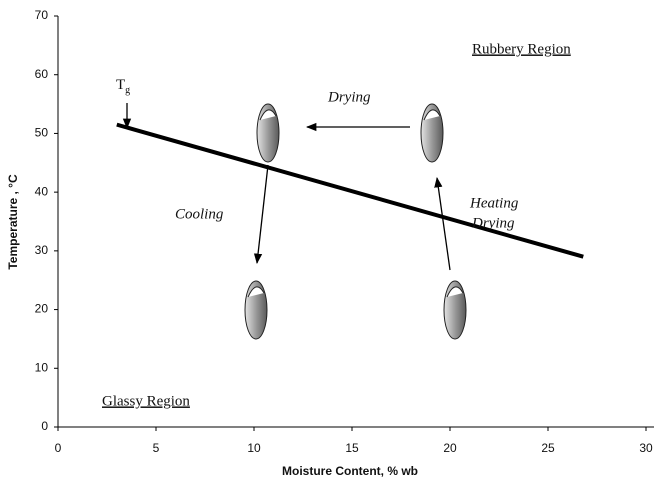 The width and height of the screenshot is (654, 480). Describe the element at coordinates (42, 74) in the screenshot. I see `y-tick-label: 60` at that location.